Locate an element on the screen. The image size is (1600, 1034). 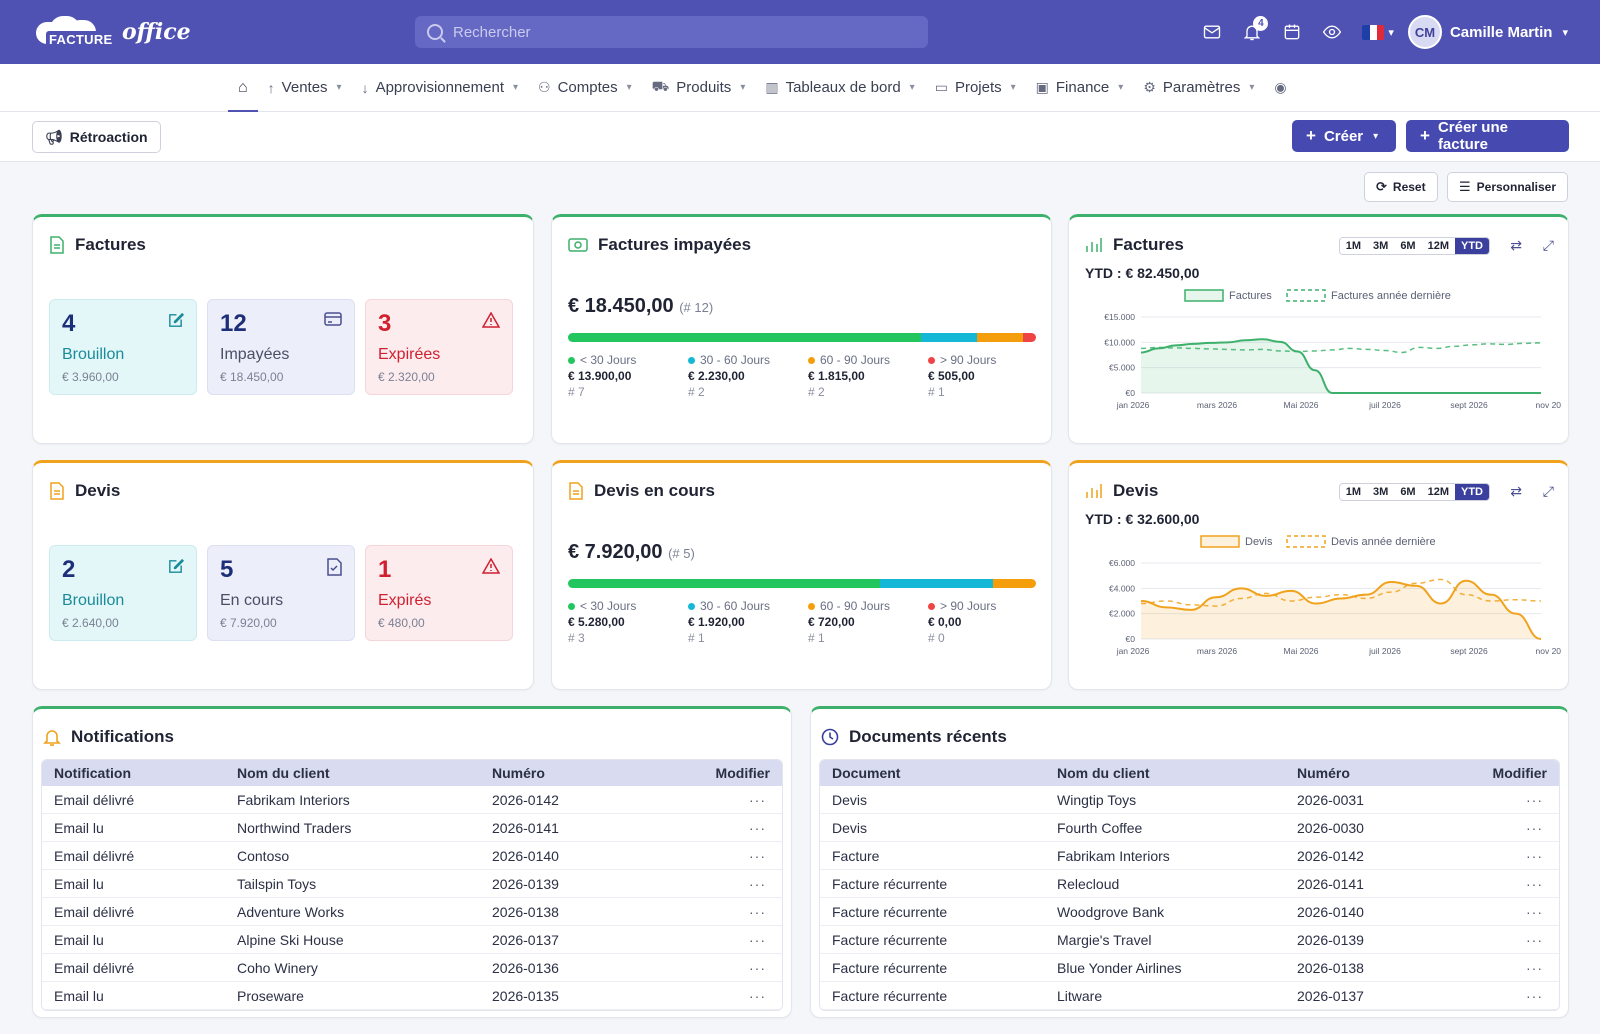
aging-bucket-label: 30 - 60 Jours is located at coordinates (735, 360).